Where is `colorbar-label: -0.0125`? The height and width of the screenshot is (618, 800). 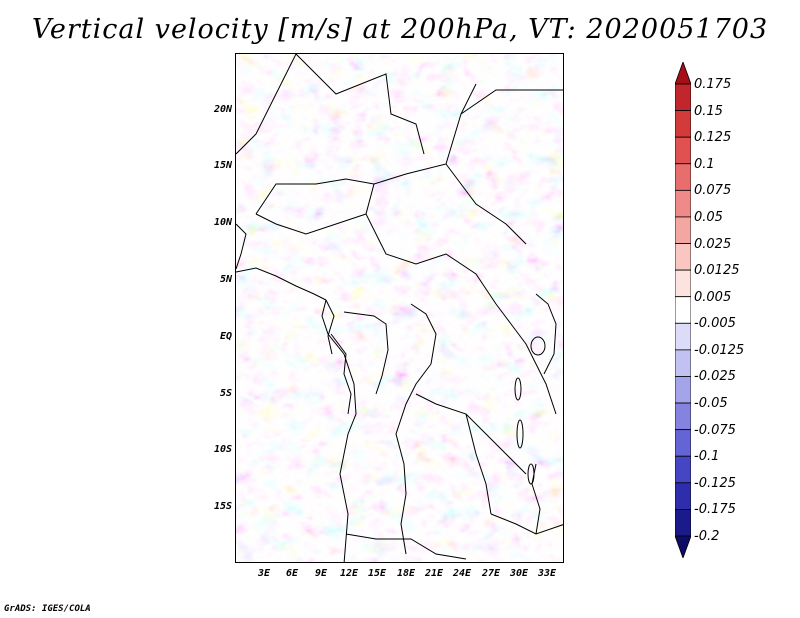 colorbar-label: -0.0125 is located at coordinates (719, 350).